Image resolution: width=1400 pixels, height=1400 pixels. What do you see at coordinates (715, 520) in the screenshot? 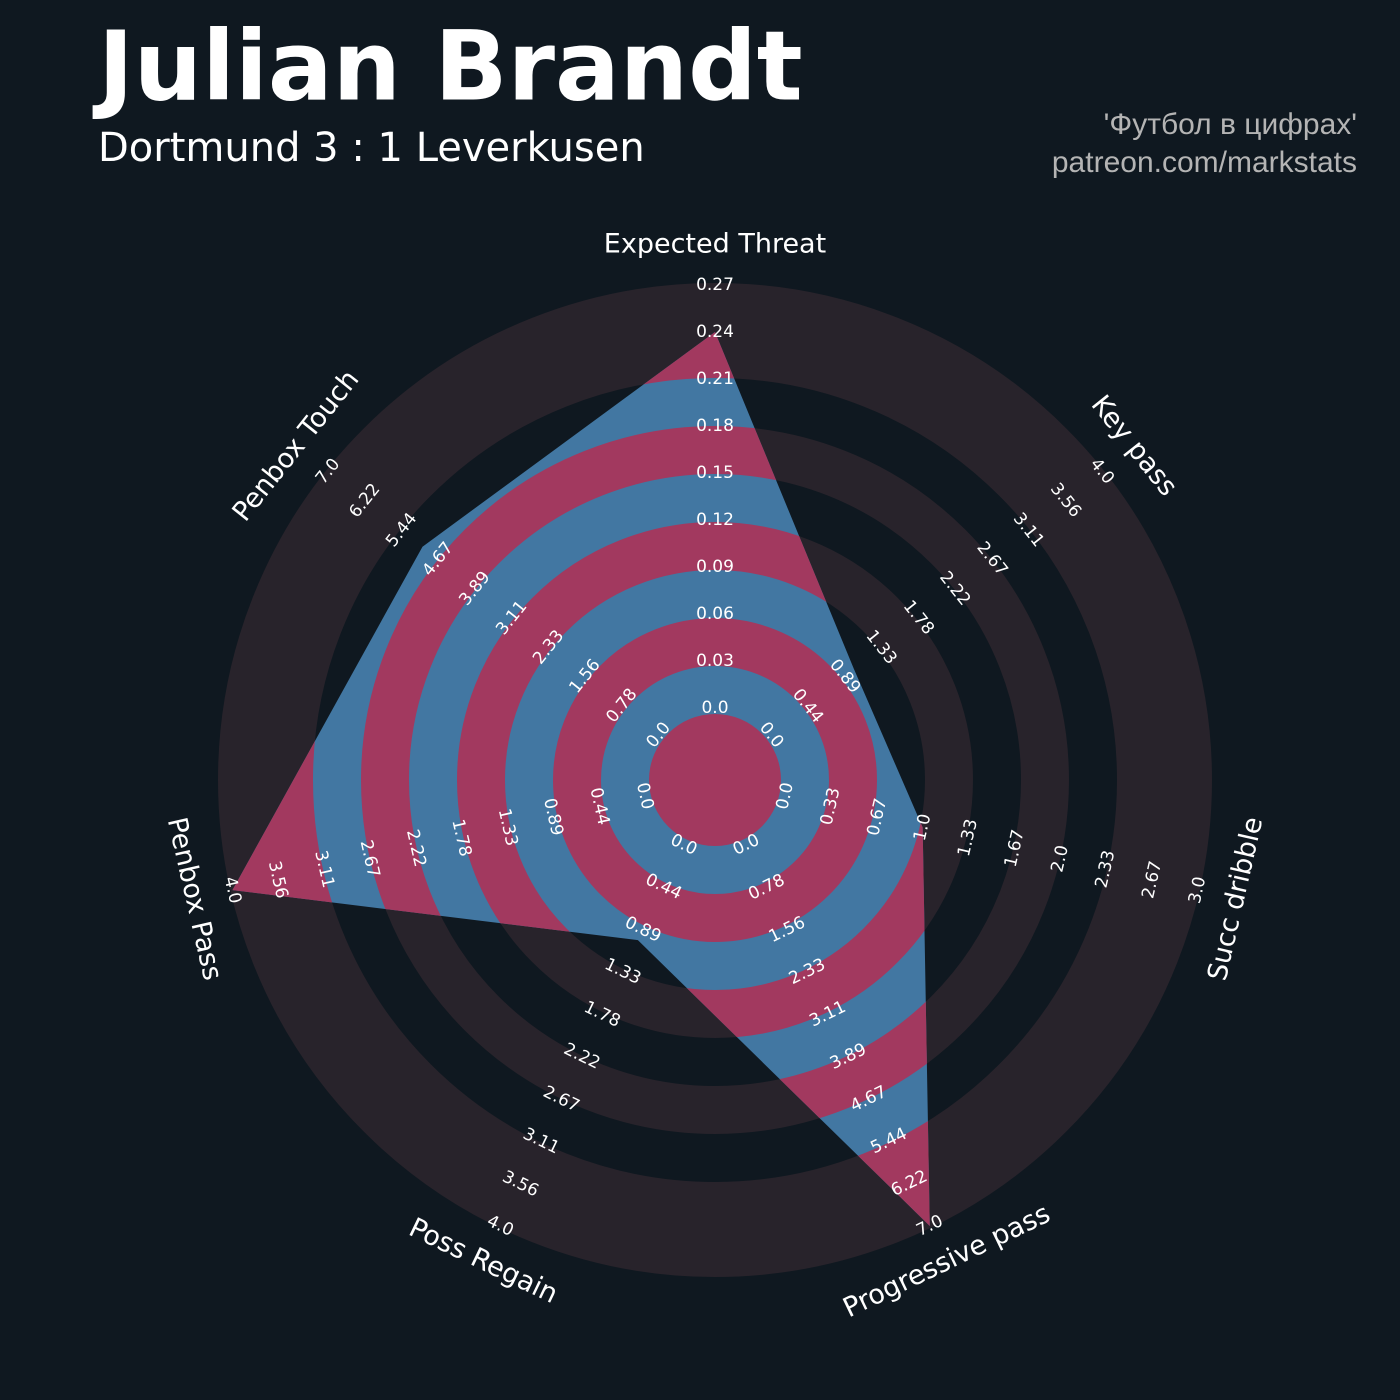
I see `tick-label: 0.12` at bounding box center [715, 520].